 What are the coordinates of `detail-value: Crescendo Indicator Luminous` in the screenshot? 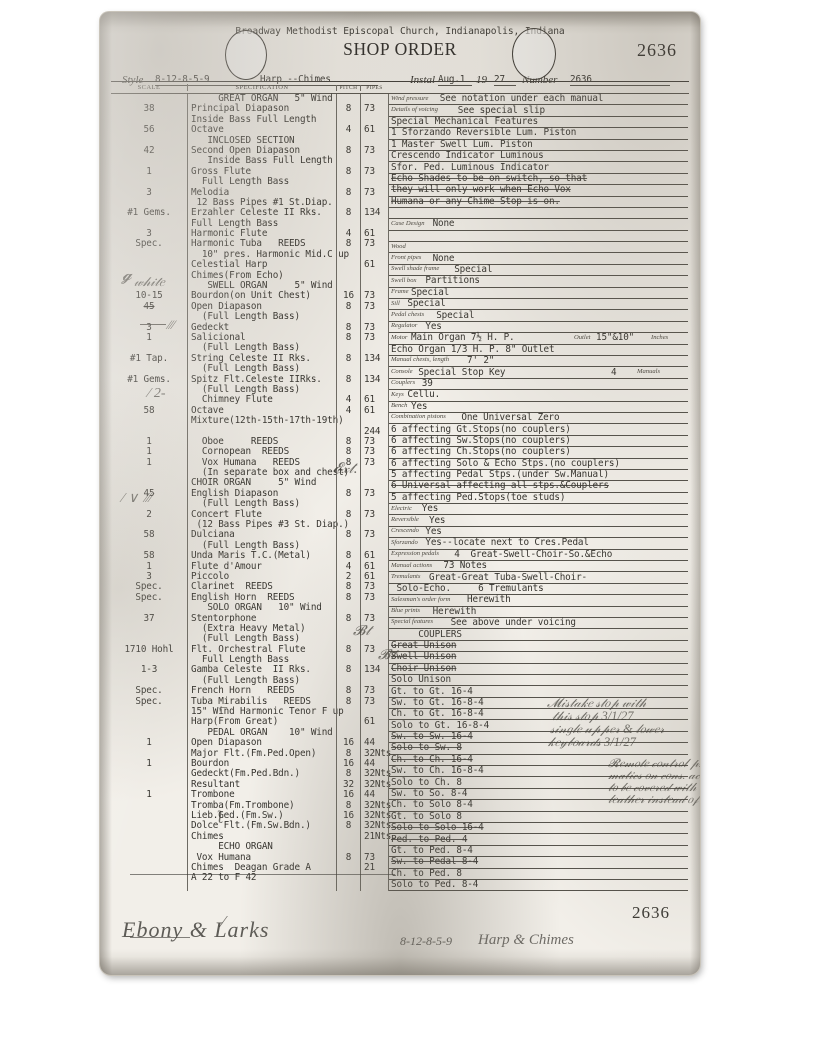 It's located at (467, 156).